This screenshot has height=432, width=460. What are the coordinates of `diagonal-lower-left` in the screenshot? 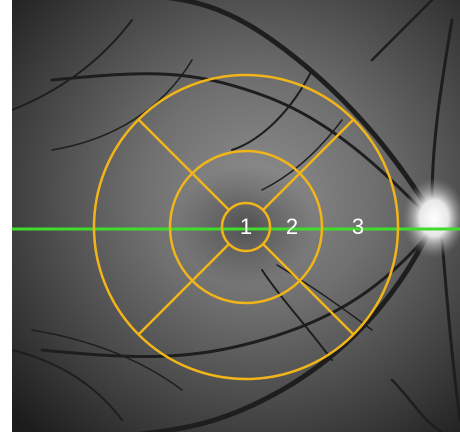 It's located at (184, 289).